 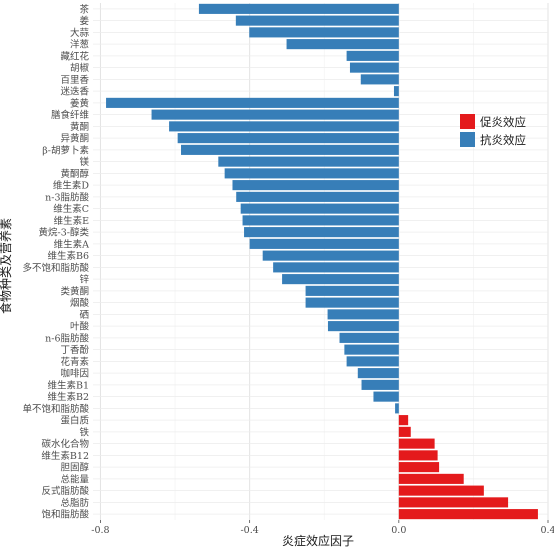 I want to click on category-label: 丁香酚, so click(x=74, y=350).